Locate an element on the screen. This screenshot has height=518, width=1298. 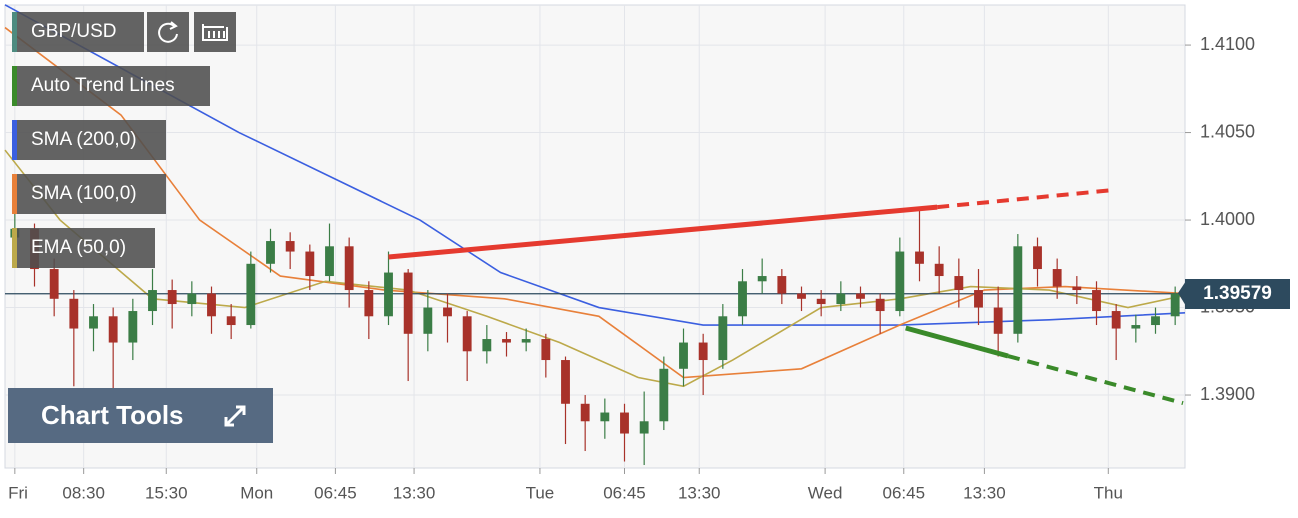
symbol-button: GBP/USD is located at coordinates (78, 32).